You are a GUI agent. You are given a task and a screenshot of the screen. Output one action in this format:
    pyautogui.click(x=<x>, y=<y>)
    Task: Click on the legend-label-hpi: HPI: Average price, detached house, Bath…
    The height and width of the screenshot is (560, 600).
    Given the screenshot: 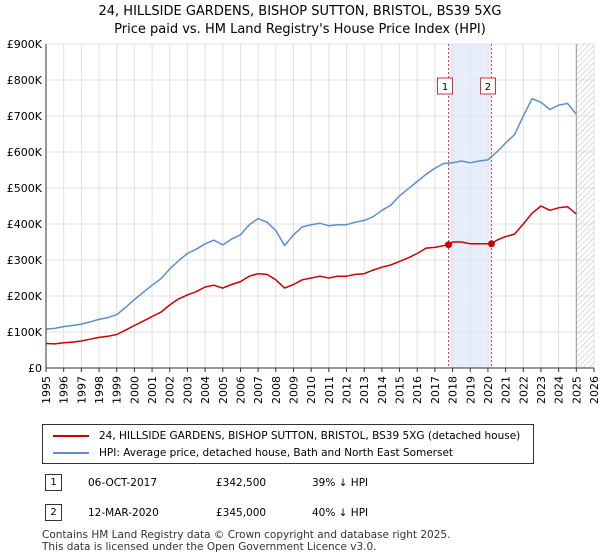 What is the action you would take?
    pyautogui.click(x=276, y=453)
    